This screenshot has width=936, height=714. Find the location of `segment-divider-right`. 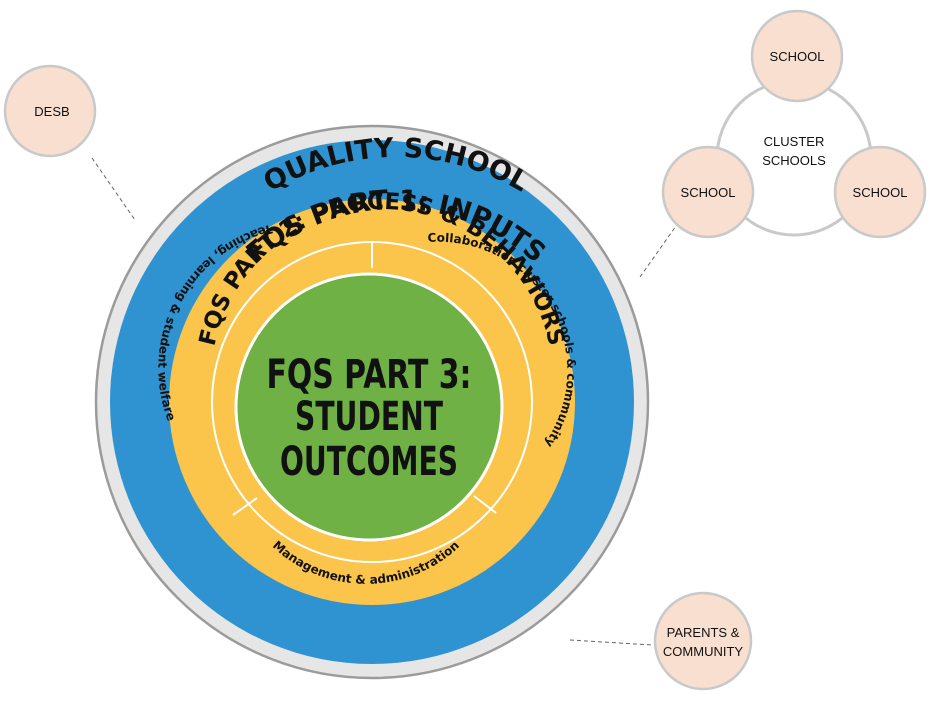

segment-divider-right is located at coordinates (485, 504).